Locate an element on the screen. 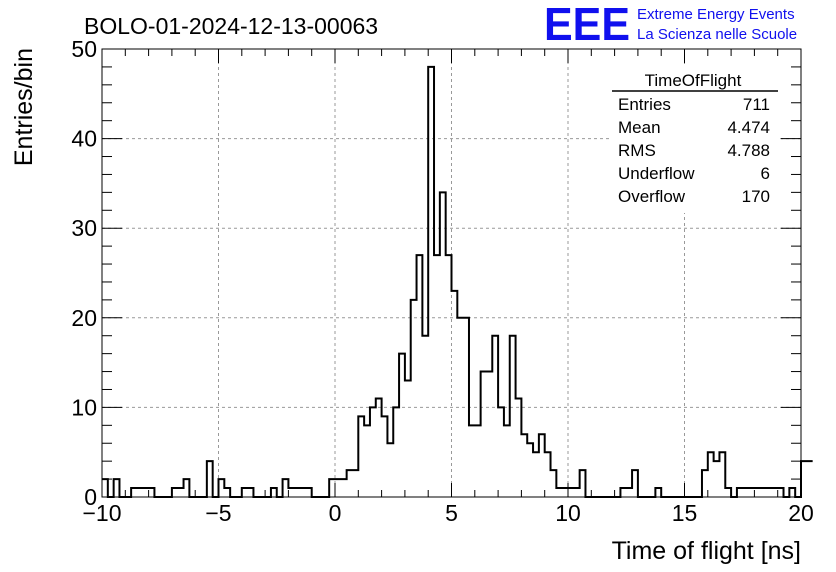  stats-row-value: 4.788 is located at coordinates (748, 150).